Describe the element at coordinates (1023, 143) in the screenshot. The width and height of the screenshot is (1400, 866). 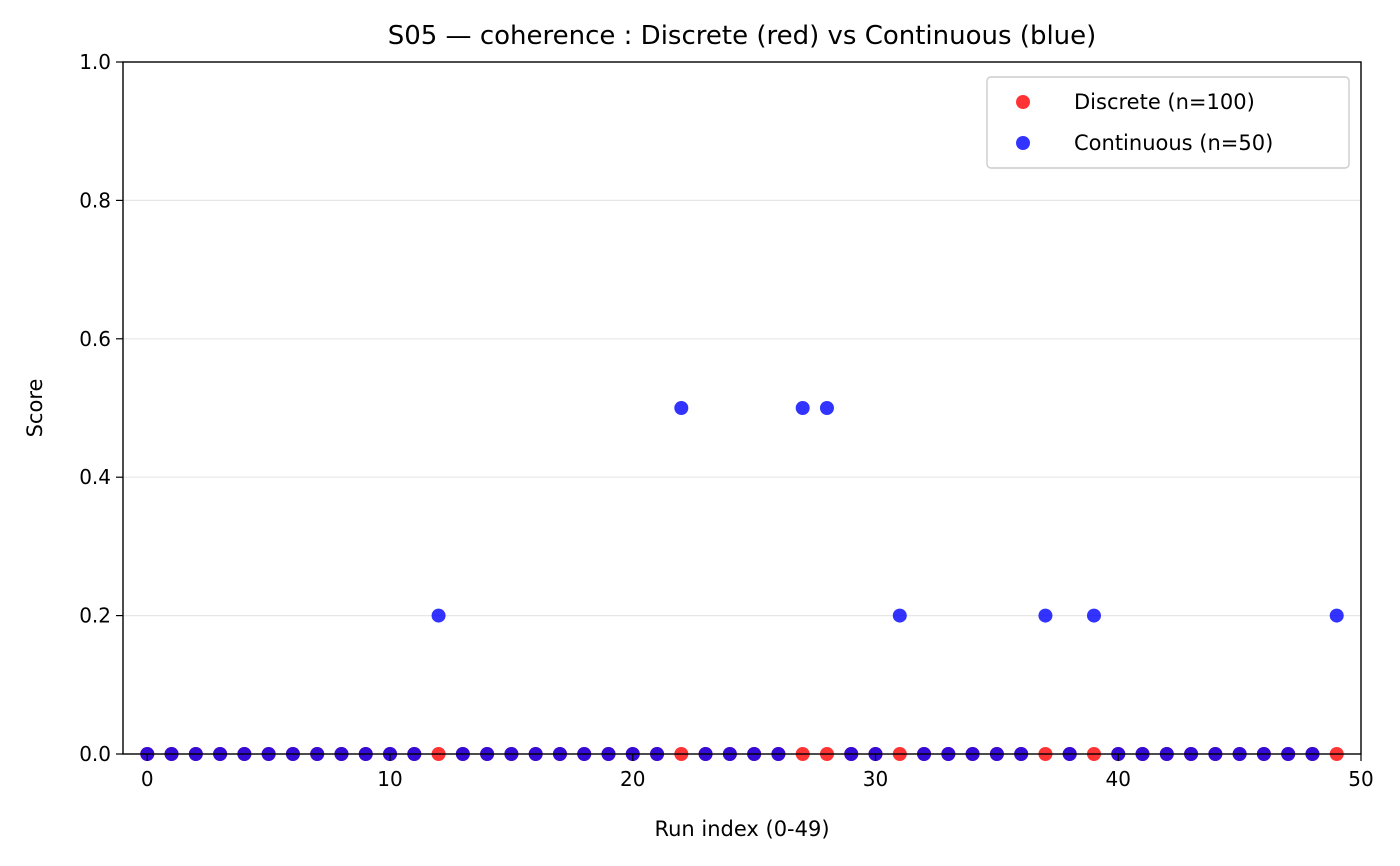
I see `legend-marker-continuous` at that location.